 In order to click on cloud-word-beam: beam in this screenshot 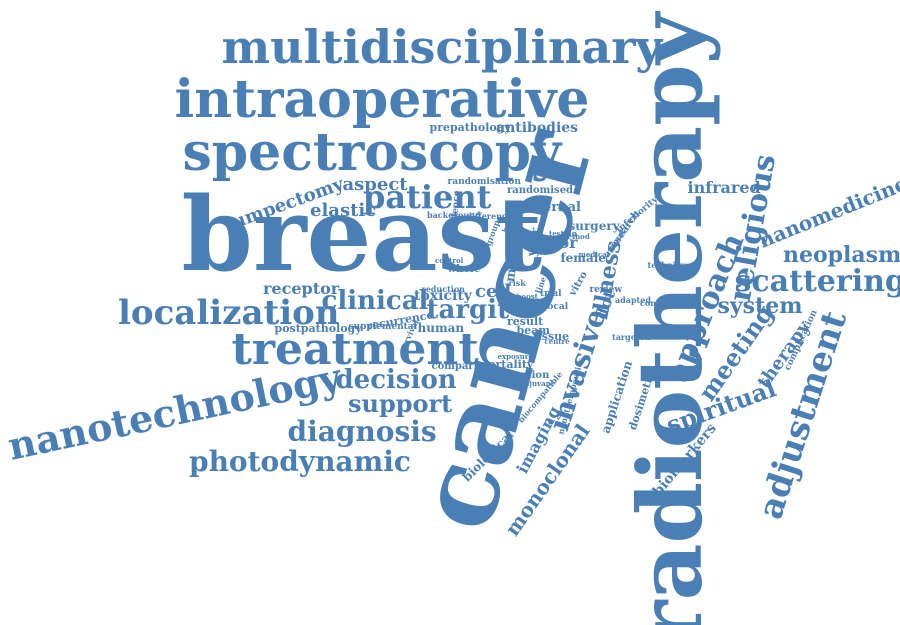, I will do `click(533, 330)`.